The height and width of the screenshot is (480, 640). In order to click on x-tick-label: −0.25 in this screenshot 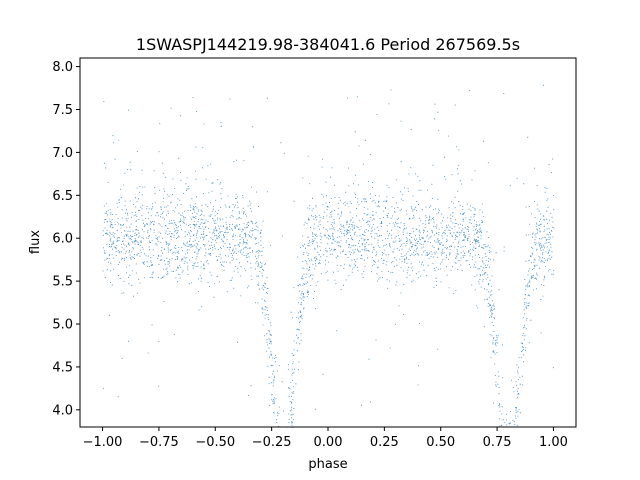, I will do `click(272, 442)`.